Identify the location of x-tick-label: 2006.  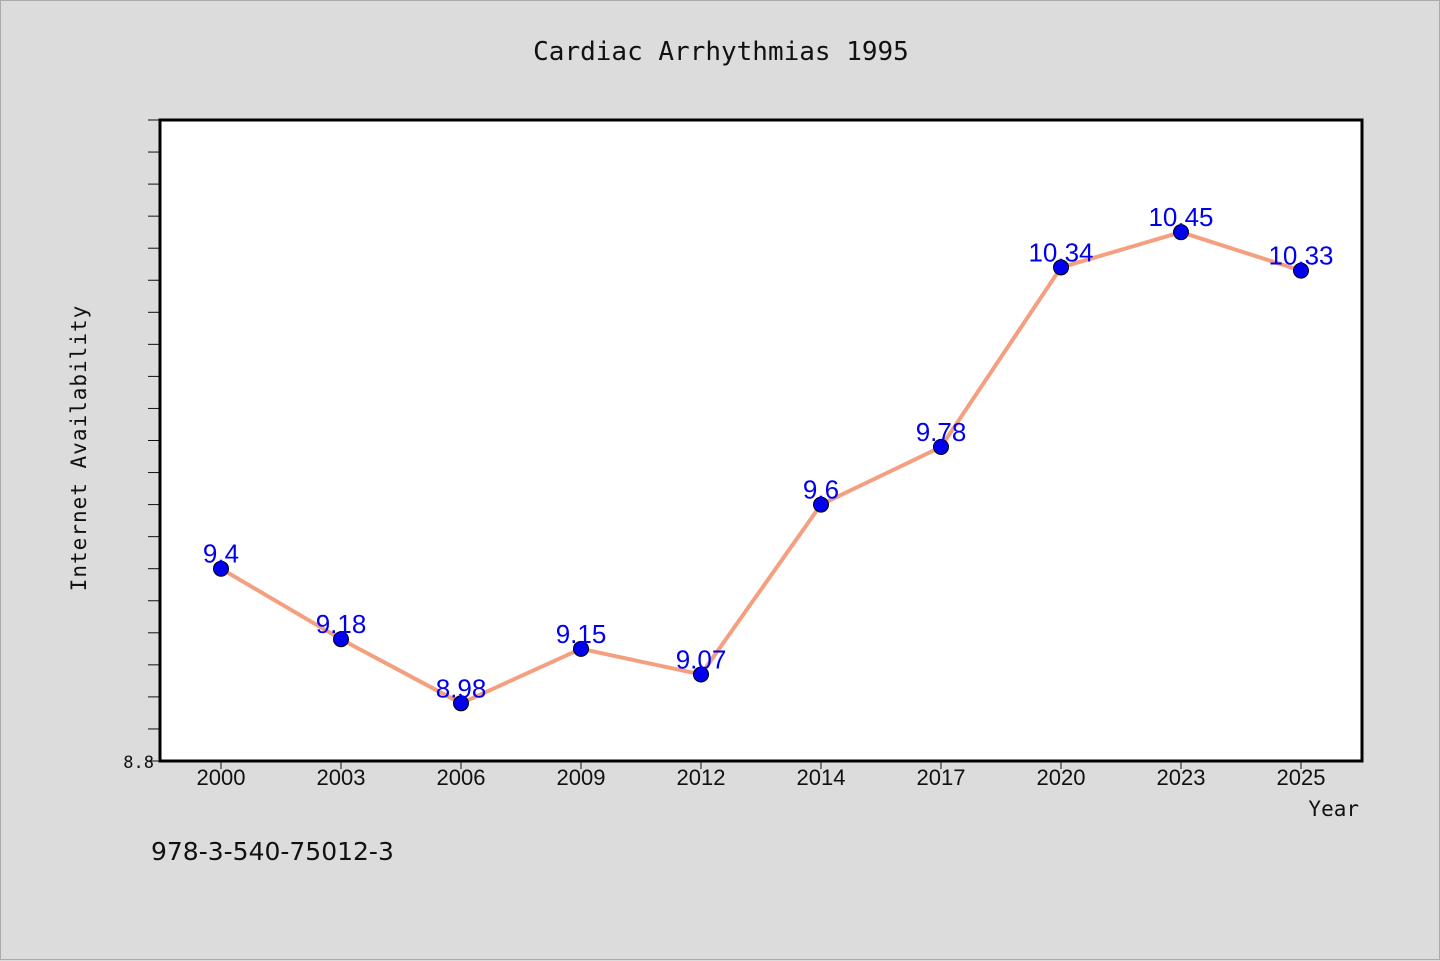
(461, 777).